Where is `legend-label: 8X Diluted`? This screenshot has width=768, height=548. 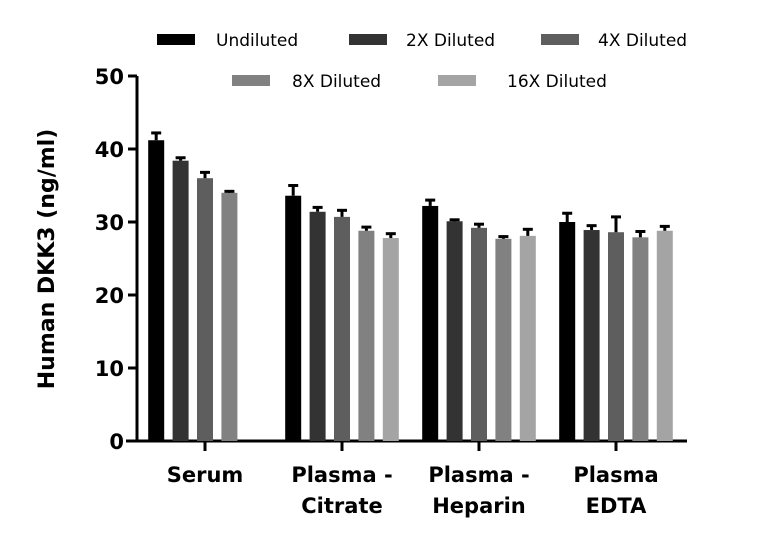 legend-label: 8X Diluted is located at coordinates (336, 82).